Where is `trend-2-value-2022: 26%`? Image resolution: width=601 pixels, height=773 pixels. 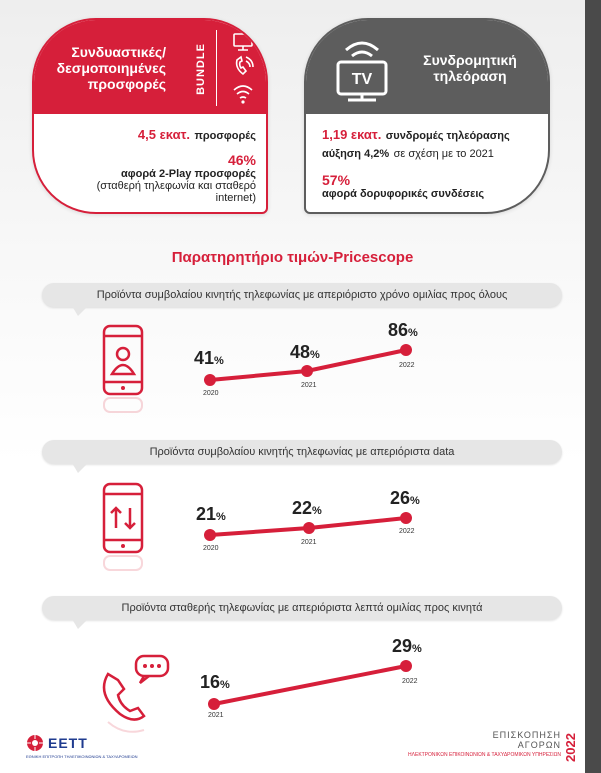
trend-2-value-2022: 26% is located at coordinates (405, 498).